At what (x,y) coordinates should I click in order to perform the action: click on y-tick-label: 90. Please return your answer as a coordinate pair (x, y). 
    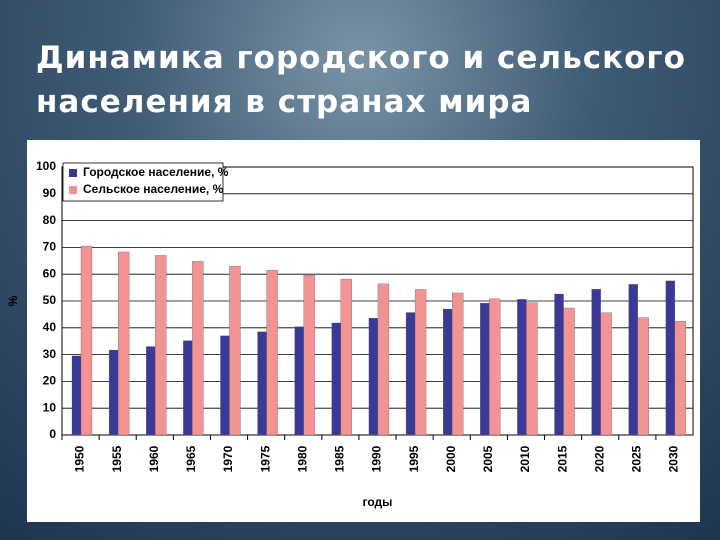
    Looking at the image, I should click on (50, 193).